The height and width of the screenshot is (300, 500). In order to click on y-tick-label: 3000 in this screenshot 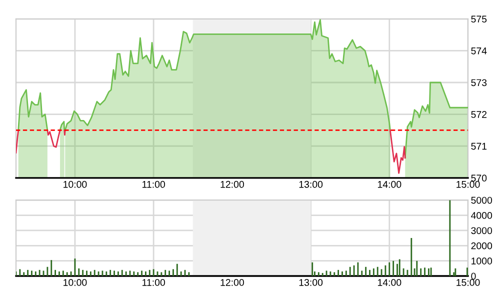, I will do `click(481, 230)`.